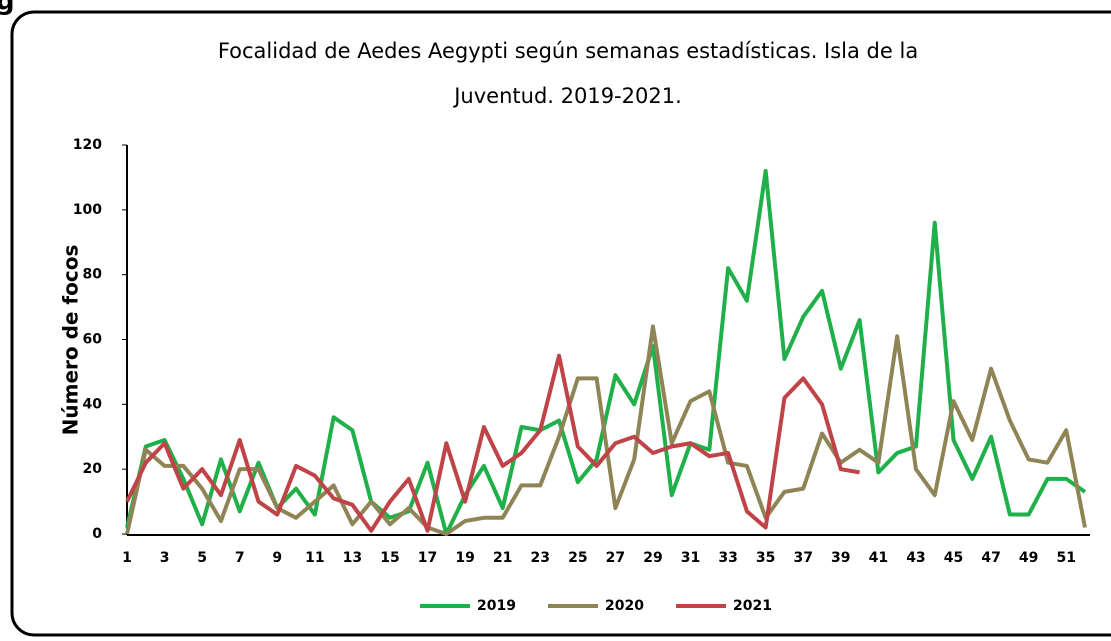 The image size is (1111, 641). I want to click on x-tick-label: 45, so click(953, 558).